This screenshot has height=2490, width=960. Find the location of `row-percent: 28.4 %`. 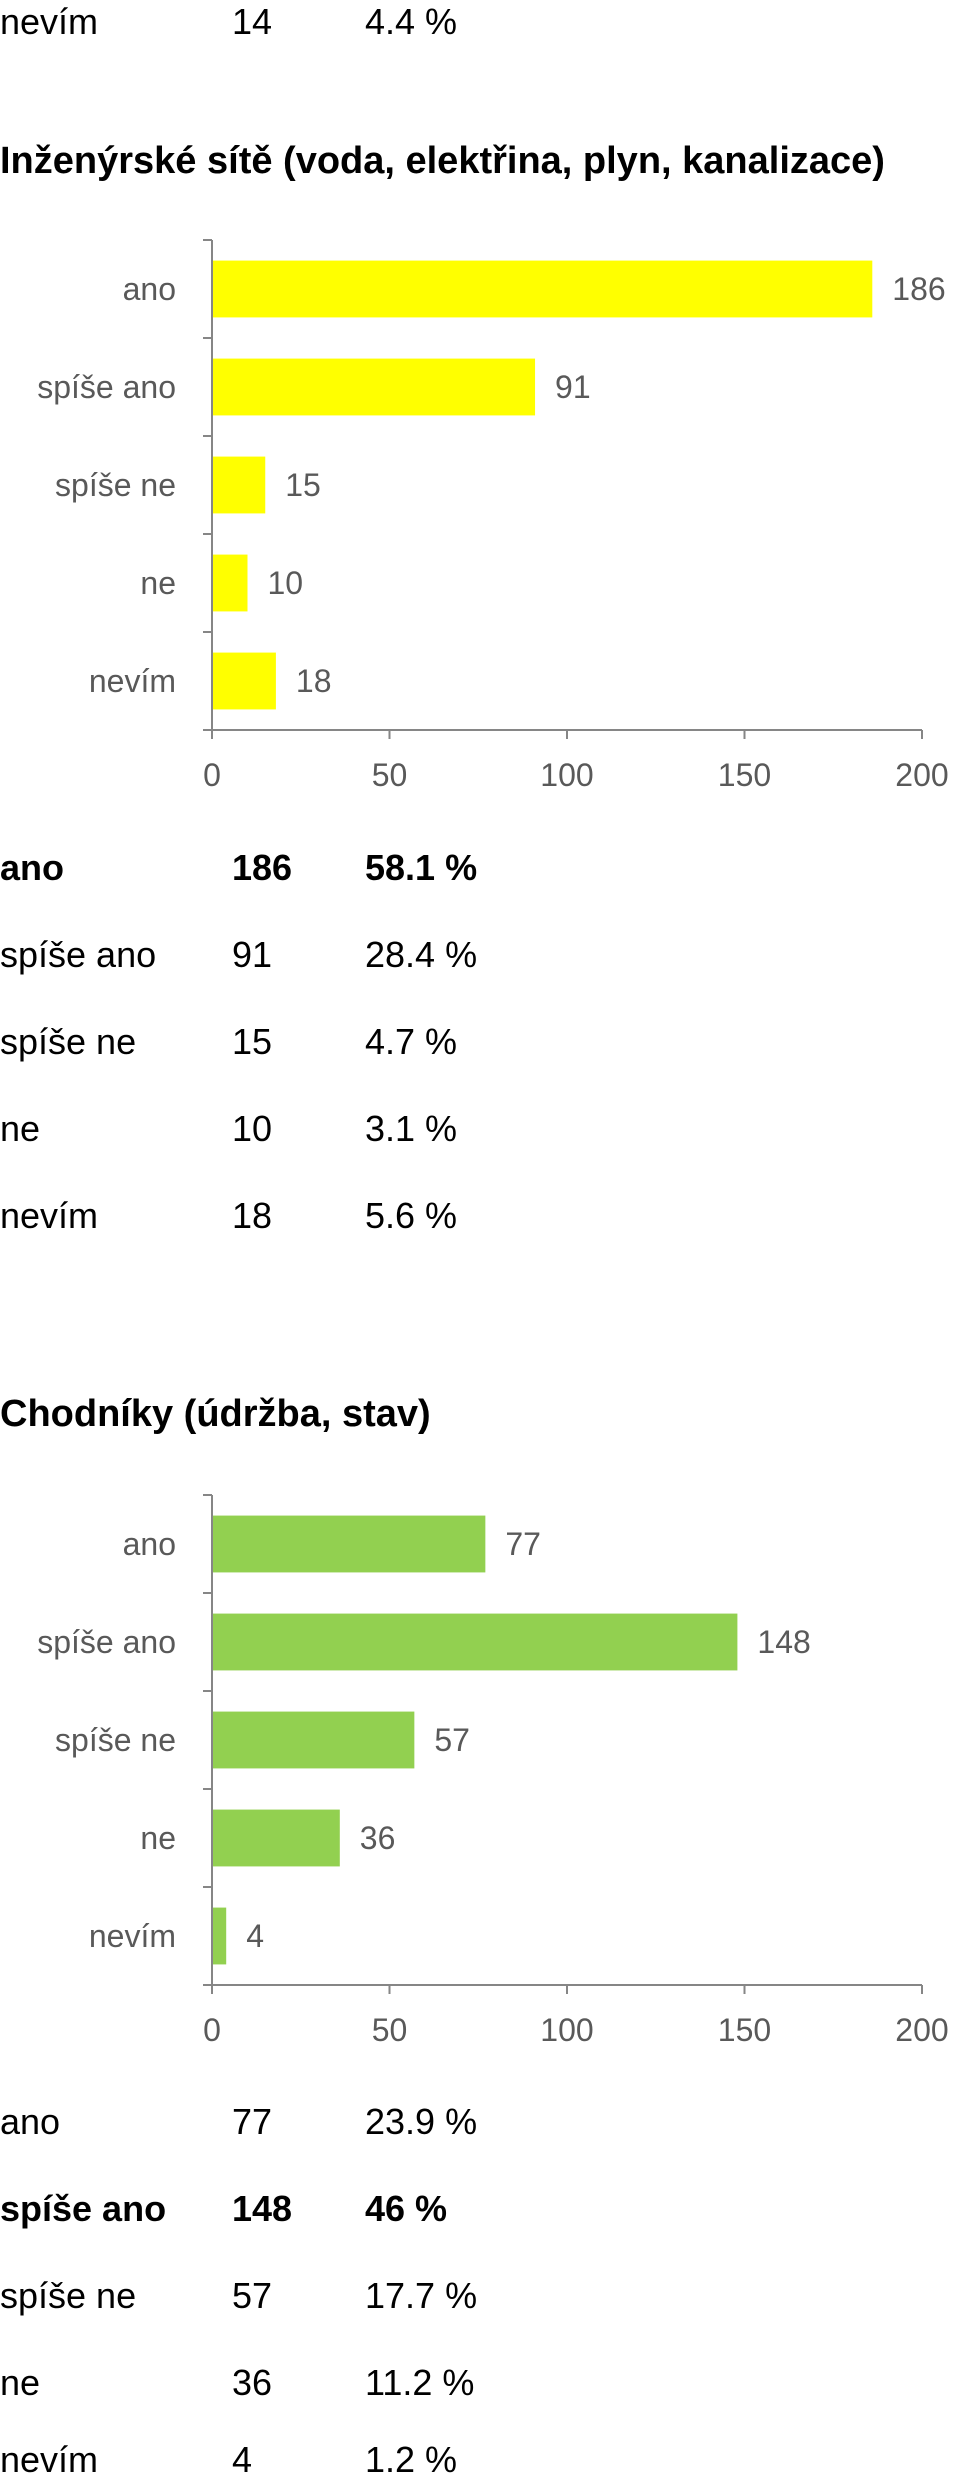

row-percent: 28.4 % is located at coordinates (421, 954).